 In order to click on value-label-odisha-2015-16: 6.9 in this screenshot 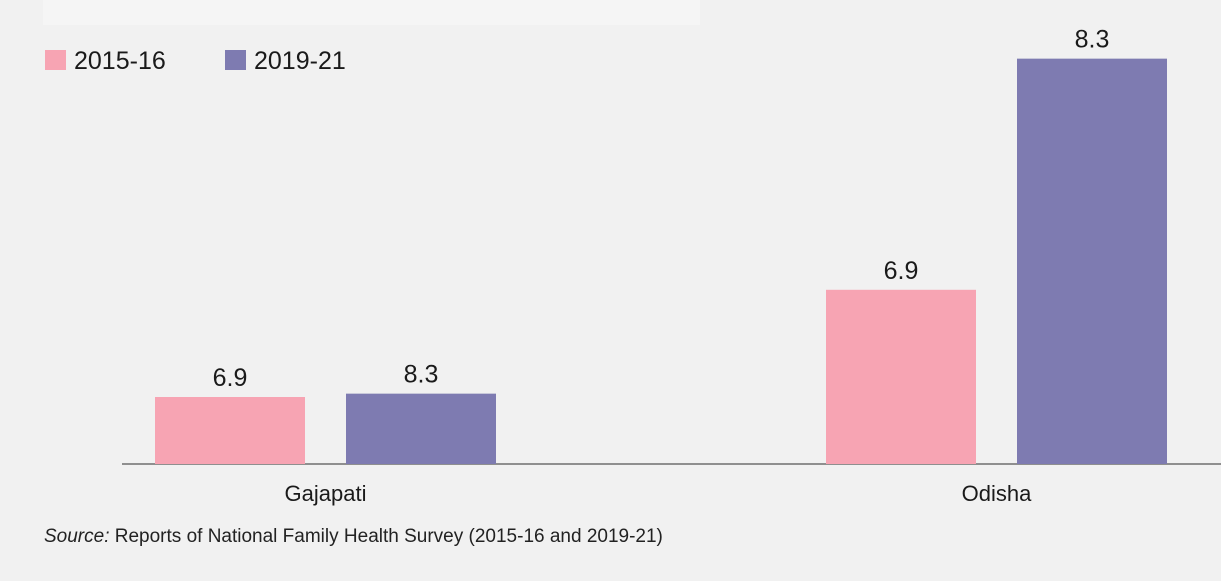, I will do `click(901, 271)`.